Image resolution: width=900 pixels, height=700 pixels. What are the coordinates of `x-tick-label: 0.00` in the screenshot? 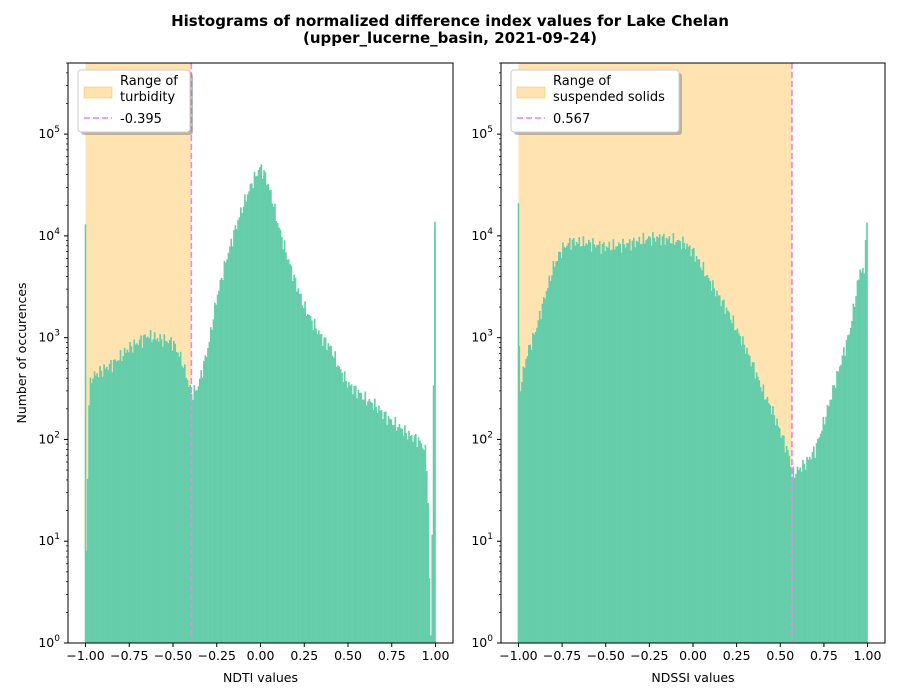 It's located at (261, 655).